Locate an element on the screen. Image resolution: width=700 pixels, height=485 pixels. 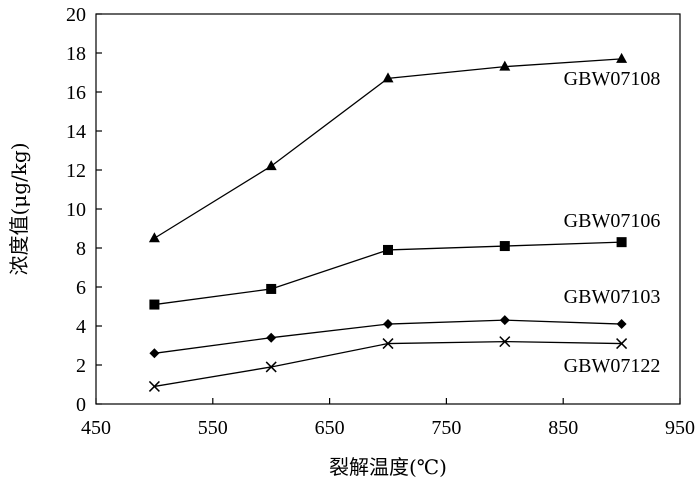
series-label: GBW07103 is located at coordinates (612, 297).